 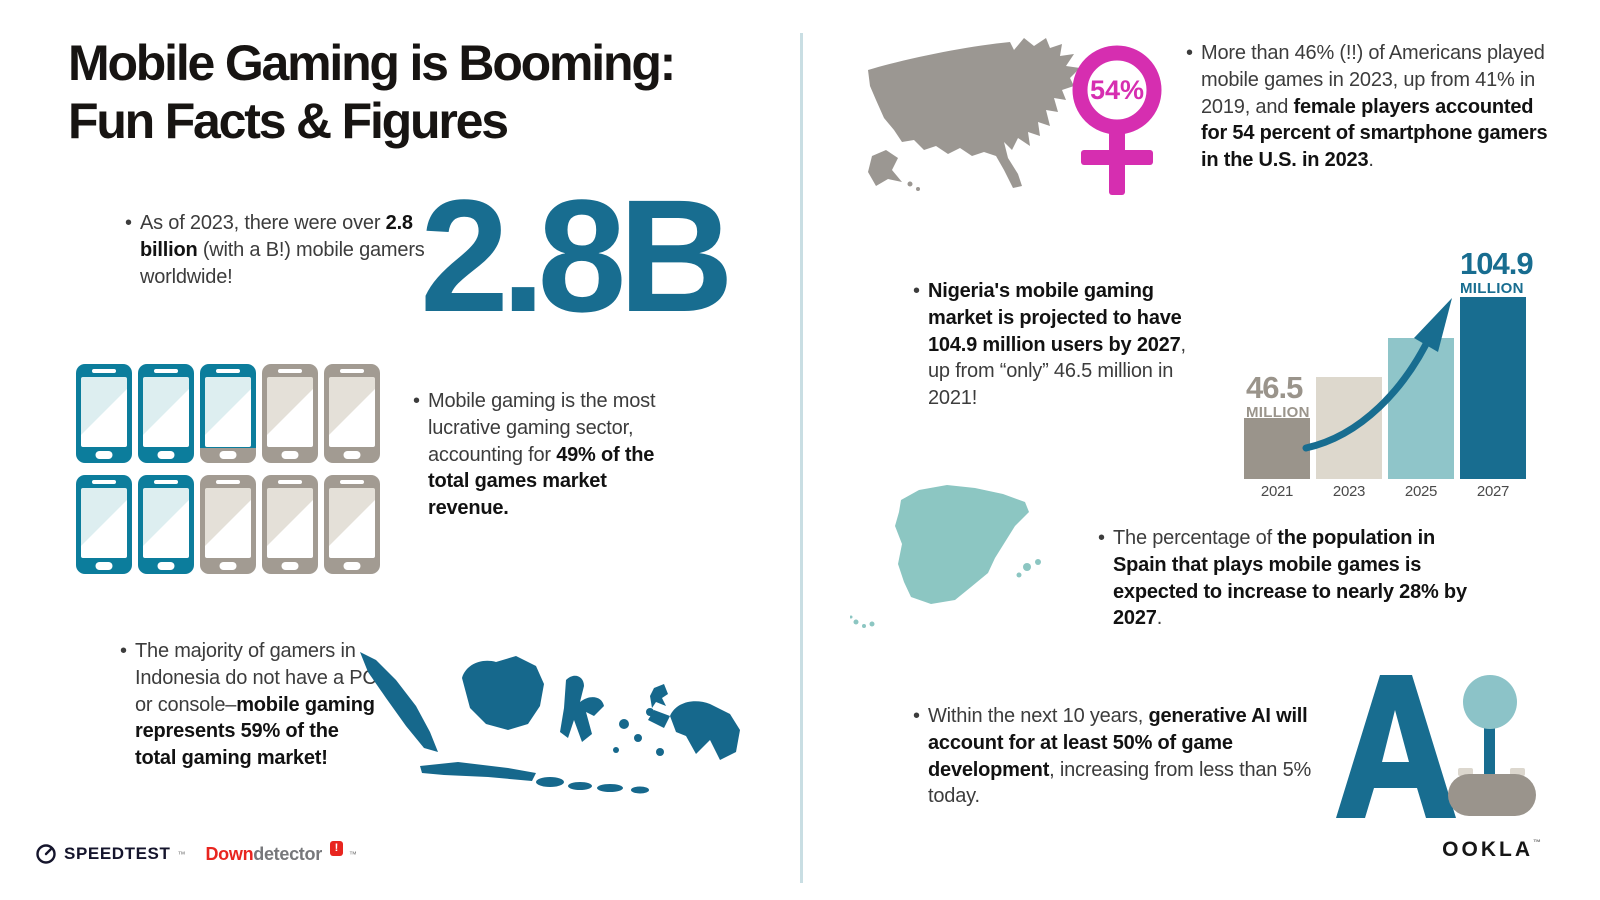 I want to click on downdetector-trademark: ™, so click(x=352, y=854).